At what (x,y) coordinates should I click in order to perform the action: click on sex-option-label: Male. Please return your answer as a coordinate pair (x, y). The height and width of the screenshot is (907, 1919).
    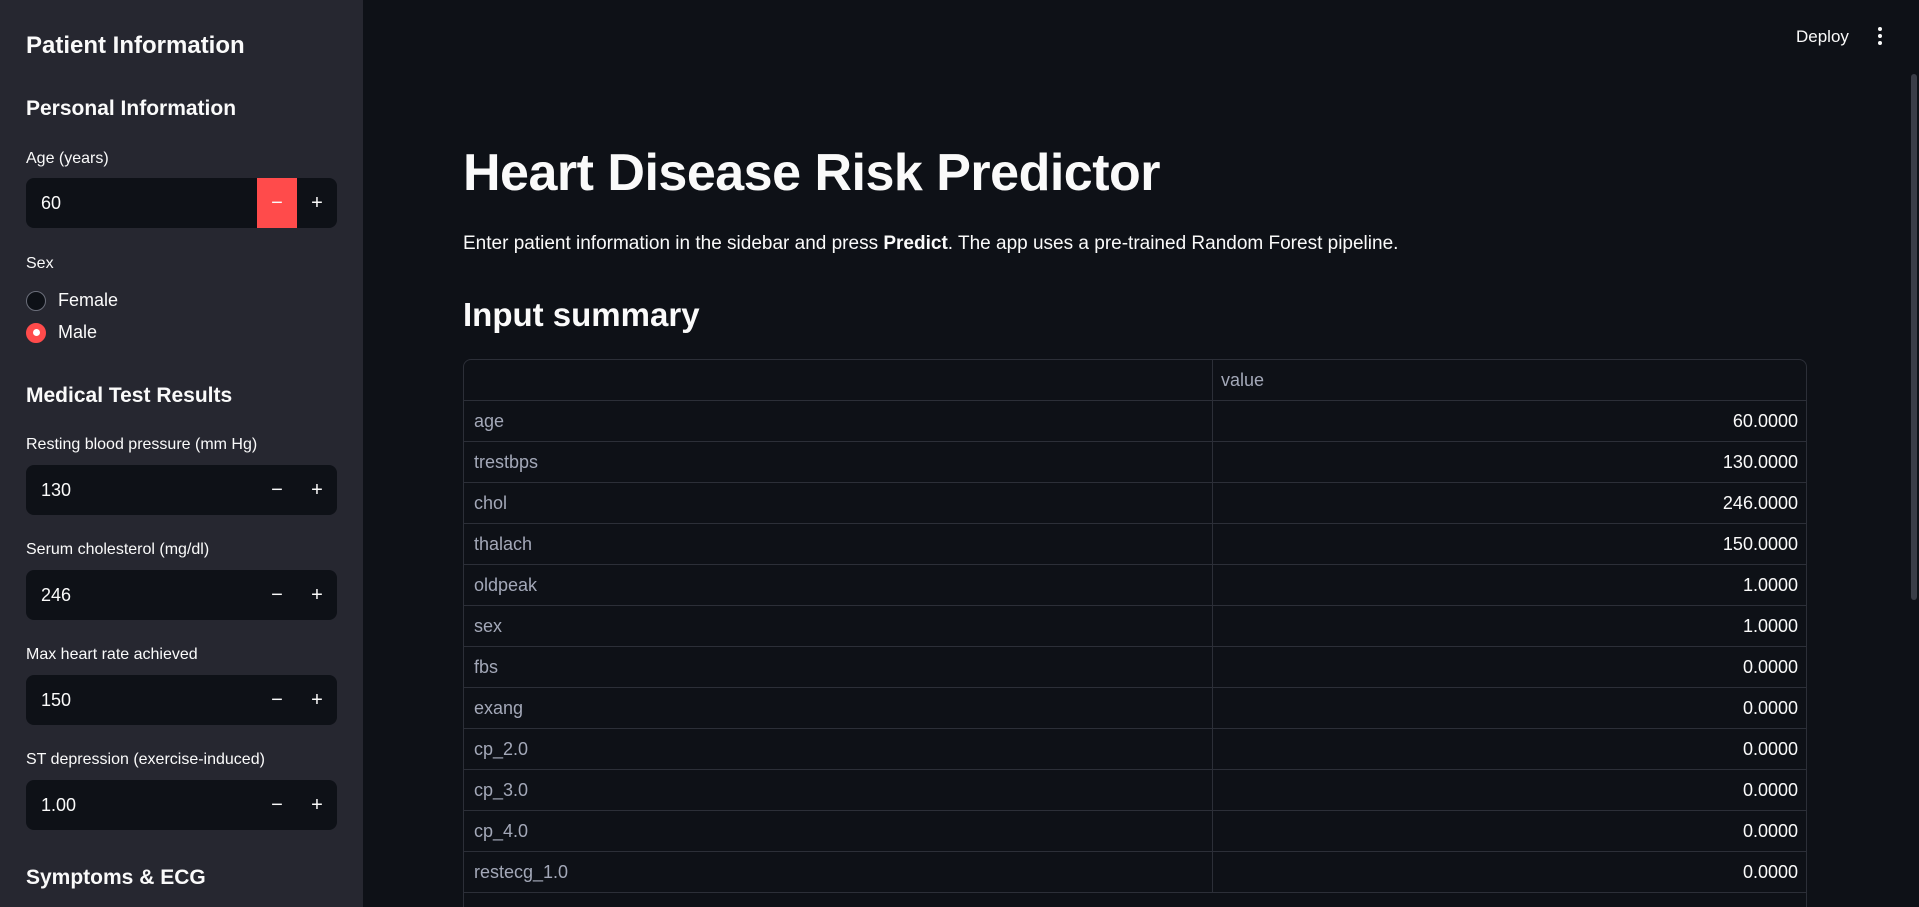
    Looking at the image, I should click on (78, 332).